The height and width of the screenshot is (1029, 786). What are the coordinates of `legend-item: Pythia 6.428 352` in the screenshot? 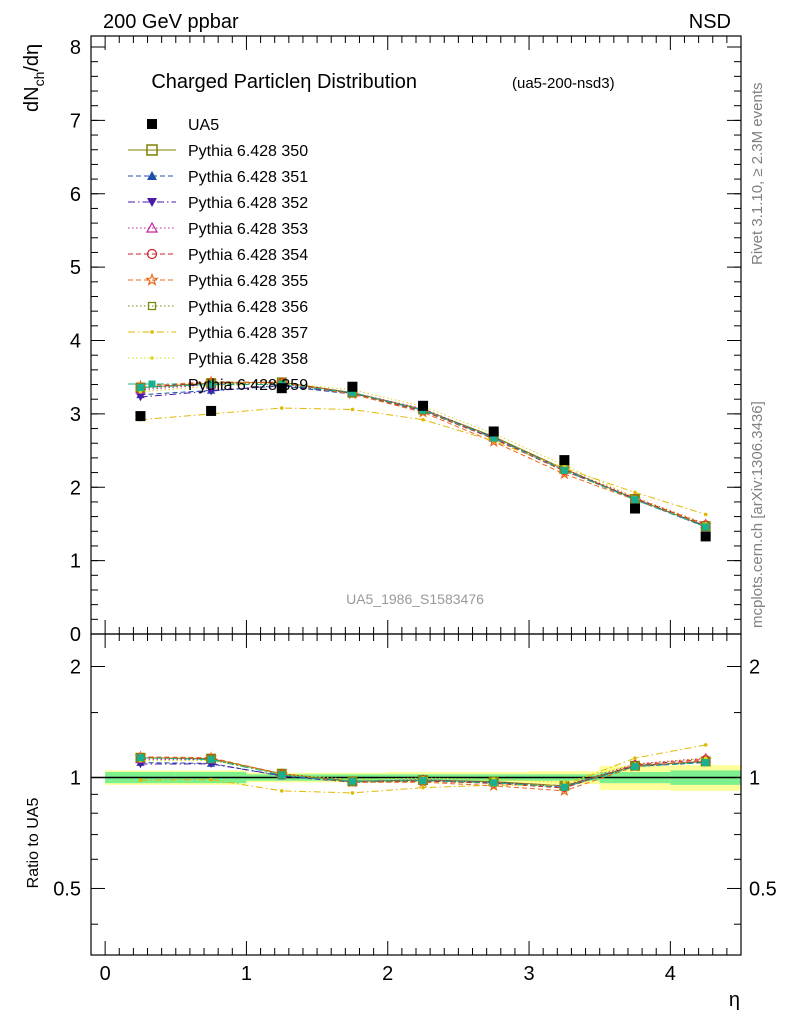 It's located at (218, 203).